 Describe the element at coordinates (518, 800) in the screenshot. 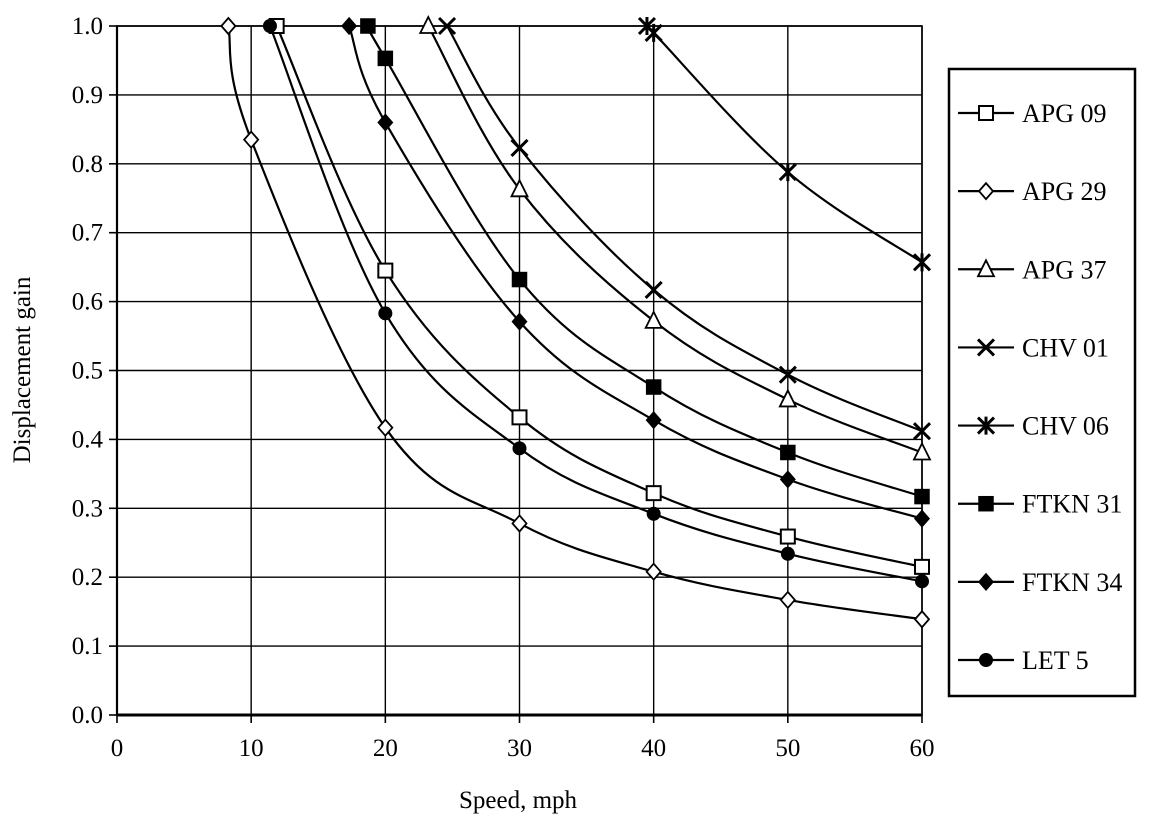

I see `x-axis-label: Speed, mph` at that location.